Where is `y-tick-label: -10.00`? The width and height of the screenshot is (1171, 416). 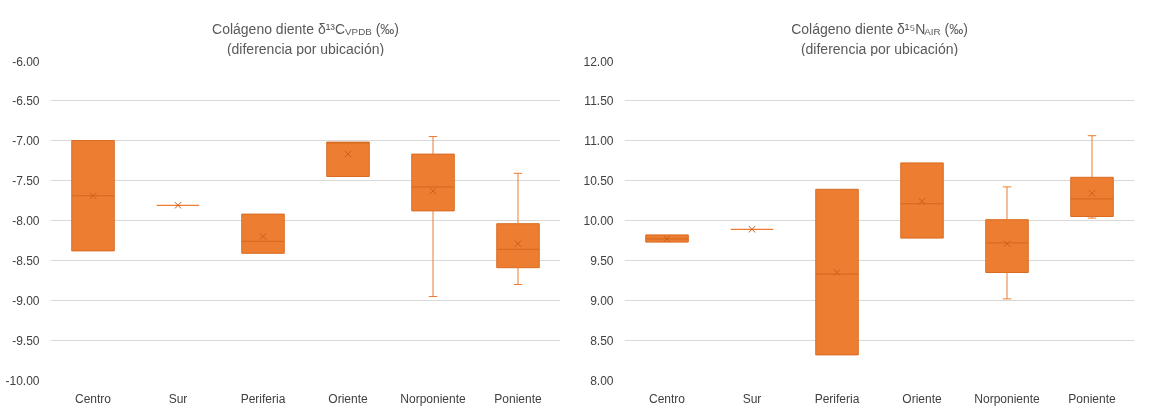 y-tick-label: -10.00 is located at coordinates (22, 381).